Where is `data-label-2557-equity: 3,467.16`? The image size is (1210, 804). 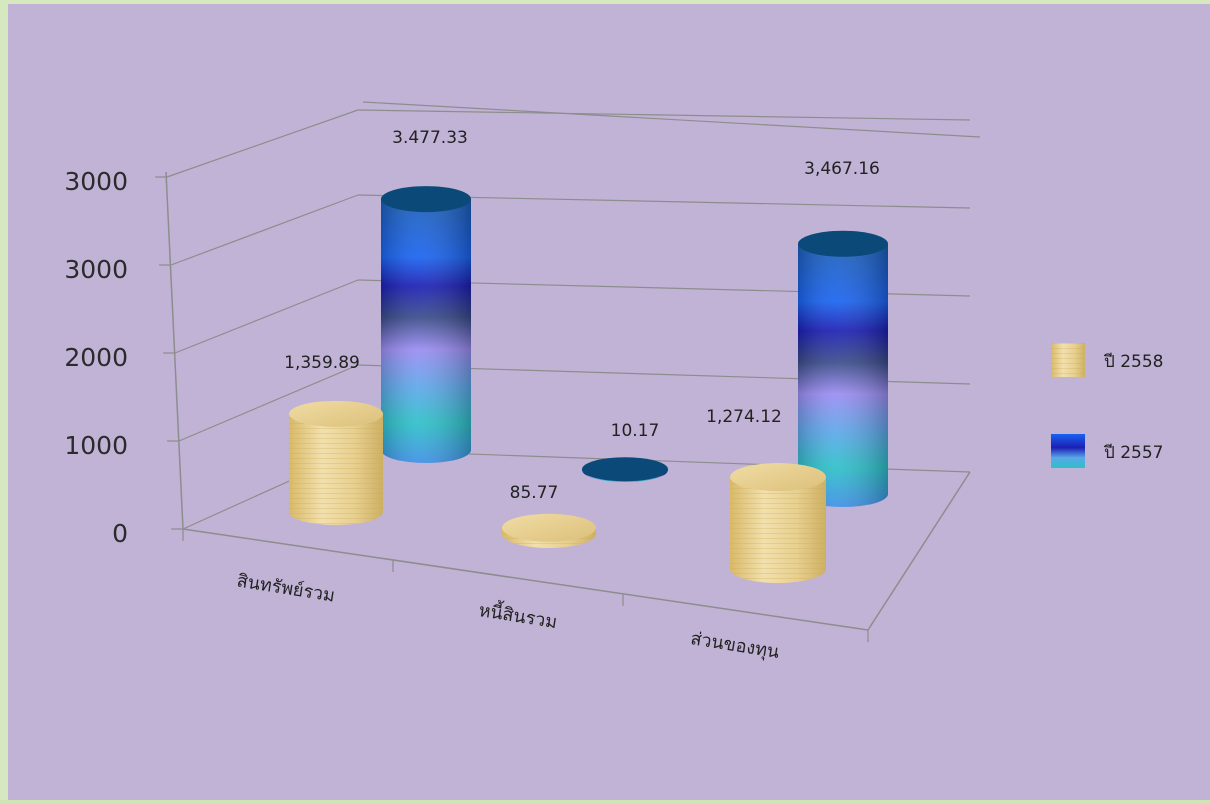
data-label-2557-equity: 3,467.16 is located at coordinates (842, 169).